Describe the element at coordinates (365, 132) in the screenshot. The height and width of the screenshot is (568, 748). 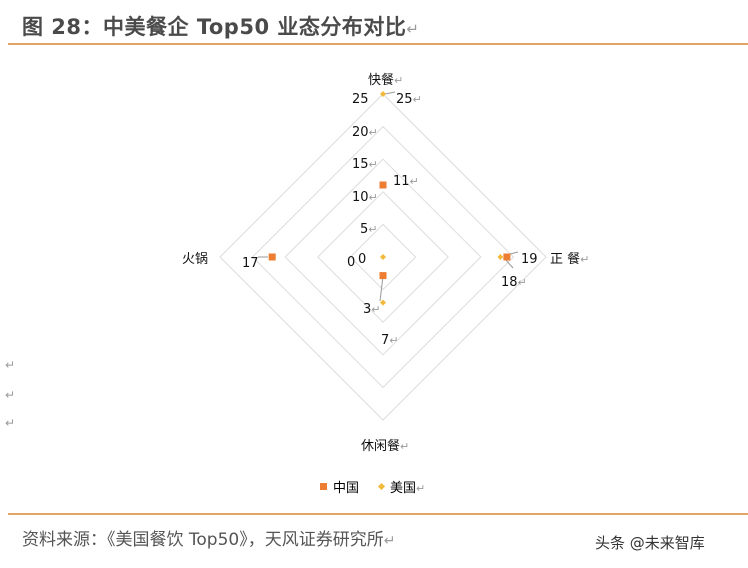
I see `axis-tick-20: 20↵` at that location.